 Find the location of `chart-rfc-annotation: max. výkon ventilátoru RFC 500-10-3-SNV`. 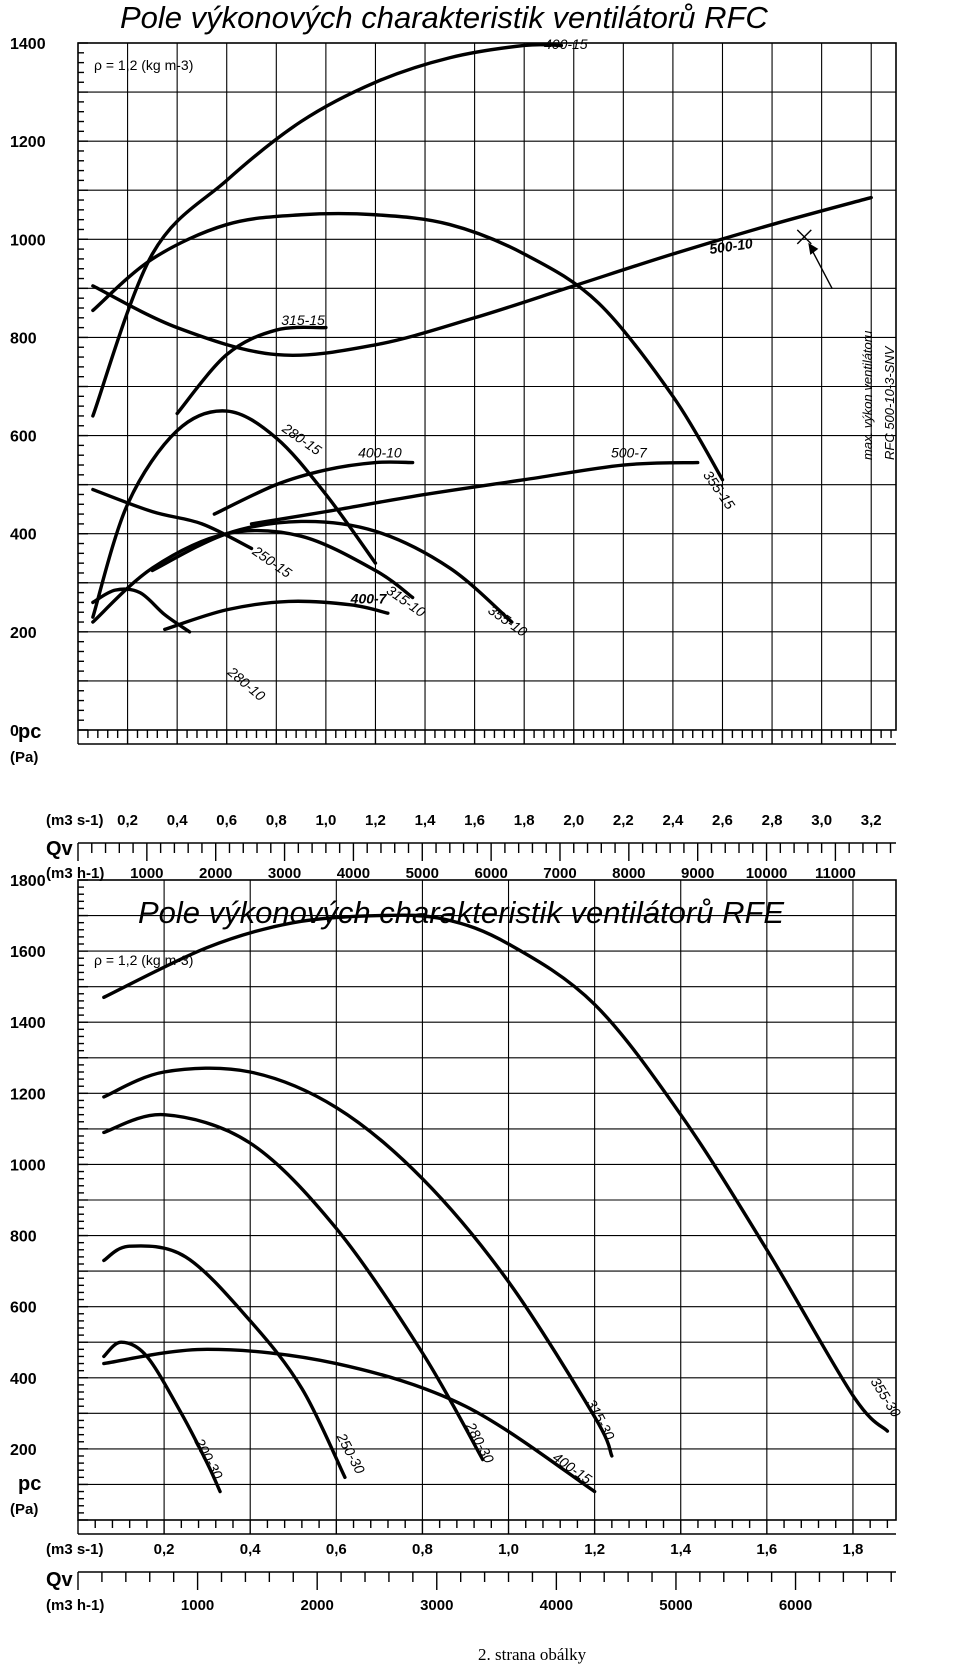

chart-rfc-annotation: max. výkon ventilátoru RFC 500-10-3-SNV is located at coordinates (846, 344).